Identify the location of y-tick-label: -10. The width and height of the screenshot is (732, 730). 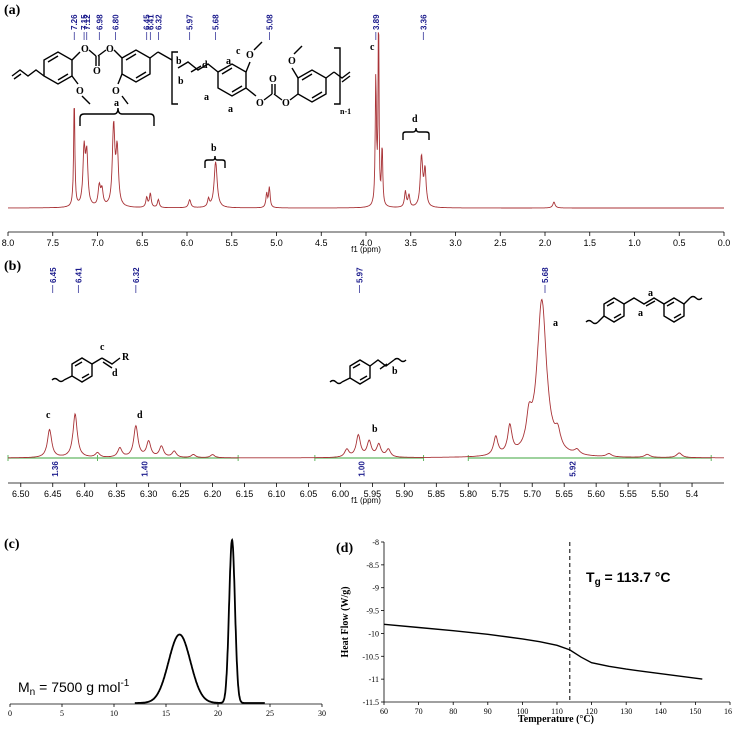
(373, 633).